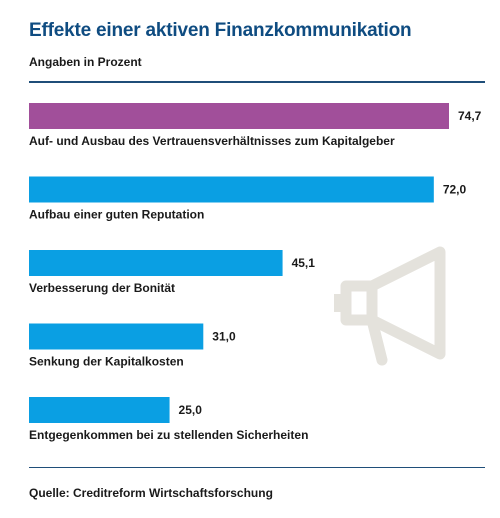 This screenshot has width=500, height=518. I want to click on bar-value-label: 74,7, so click(470, 116).